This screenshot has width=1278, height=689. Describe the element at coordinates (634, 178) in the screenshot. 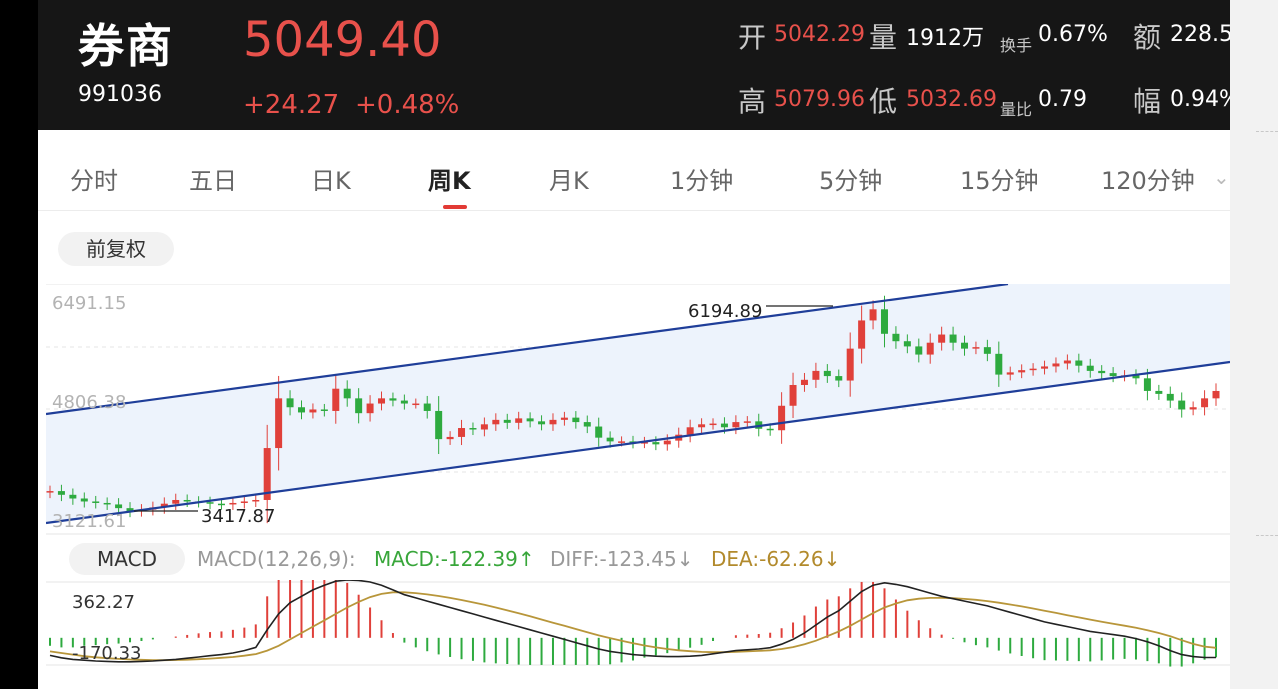

I see `period-tab-bar: 分时 五日 日K 周K 月K 1分钟 5分钟 15分钟 120分钟 ⌄` at that location.